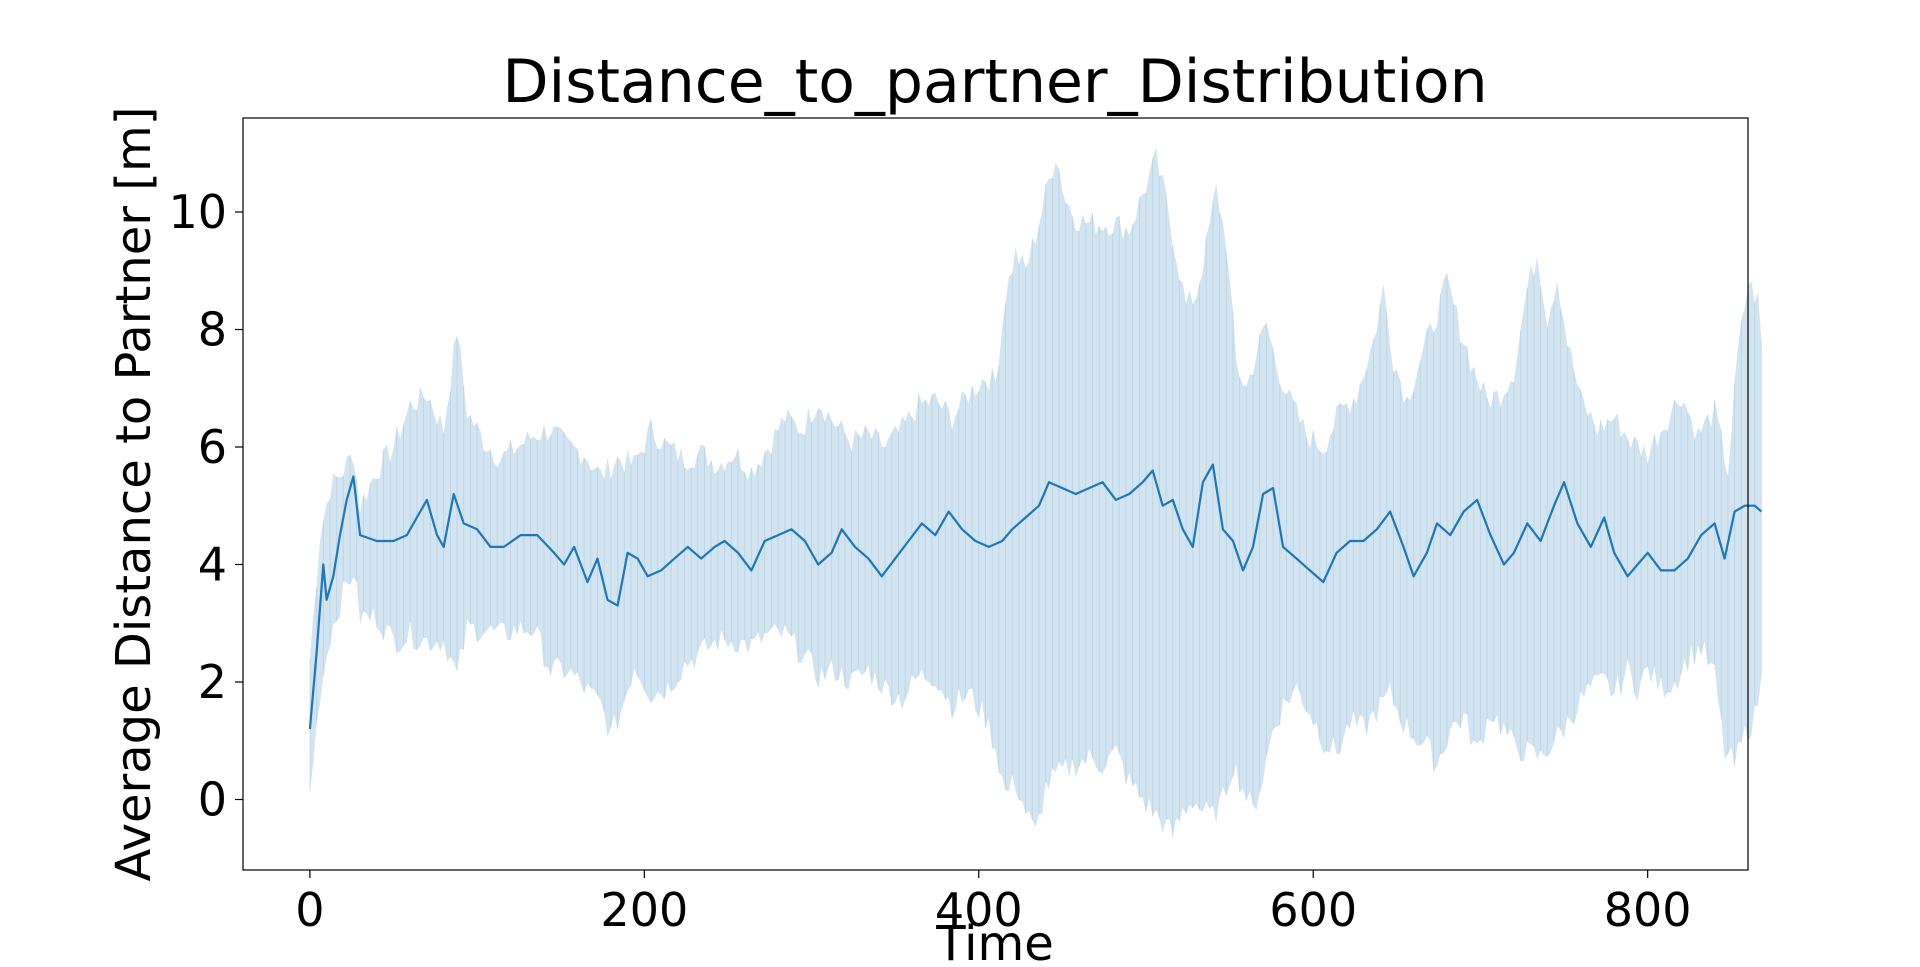 The height and width of the screenshot is (967, 1920). I want to click on x-tick-label: 400, so click(979, 910).